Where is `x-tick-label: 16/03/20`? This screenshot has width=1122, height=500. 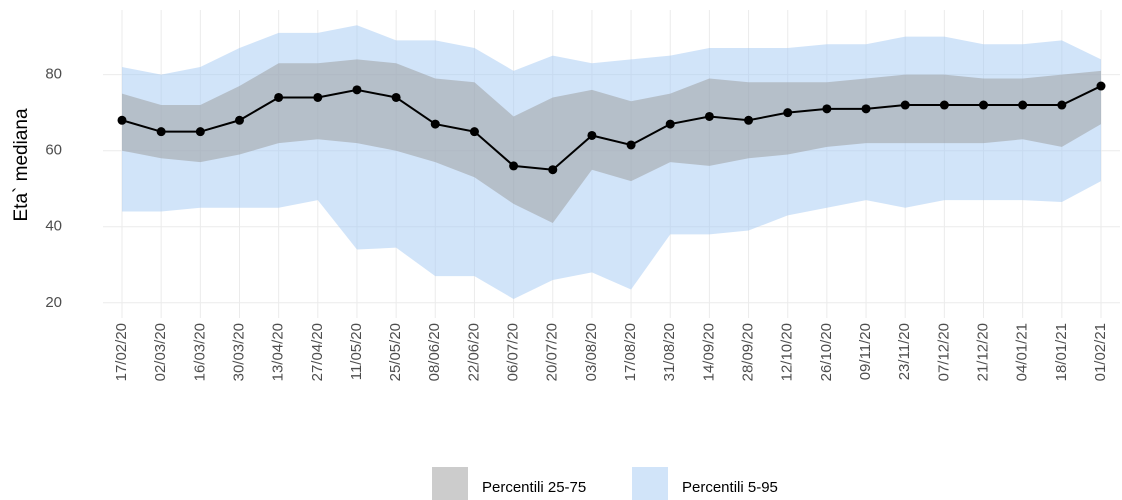
x-tick-label: 16/03/20 is located at coordinates (199, 352).